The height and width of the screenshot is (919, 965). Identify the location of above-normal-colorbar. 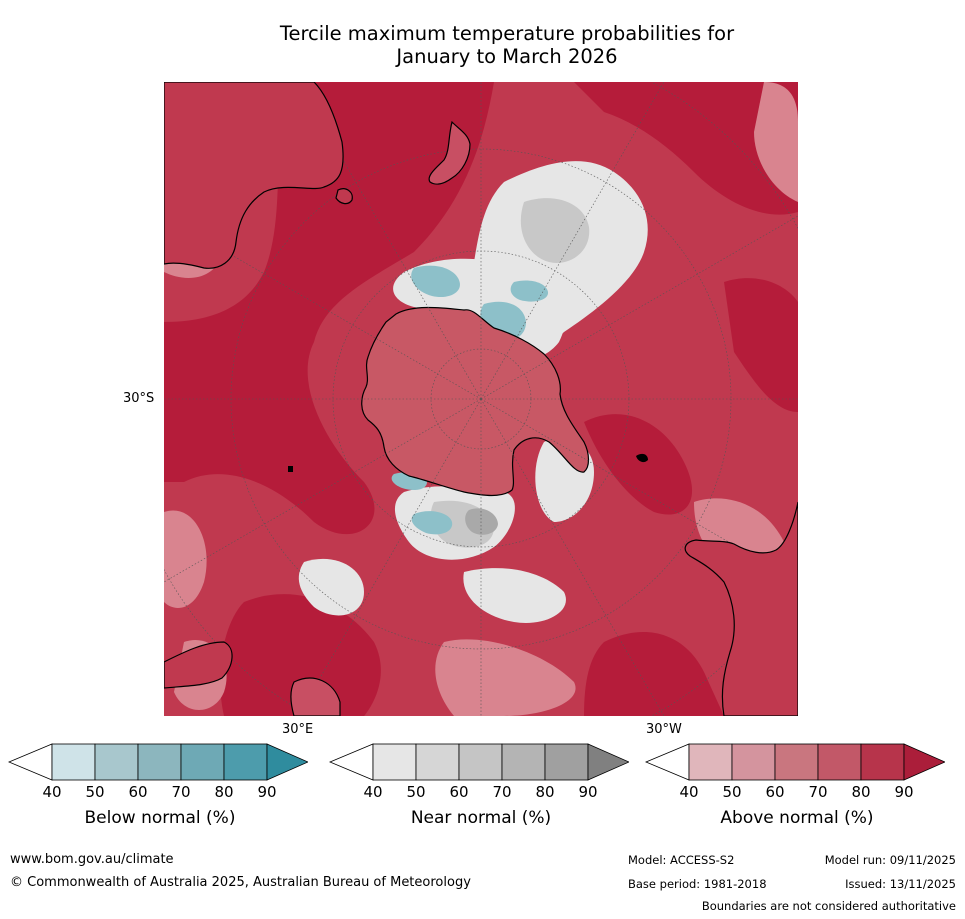
(795, 762).